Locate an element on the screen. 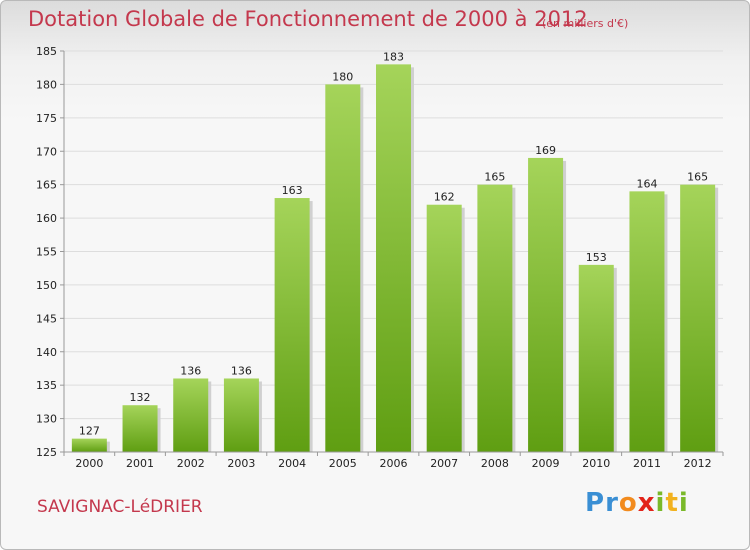 This screenshot has width=750, height=550. x-tick-label: 2007 is located at coordinates (444, 463).